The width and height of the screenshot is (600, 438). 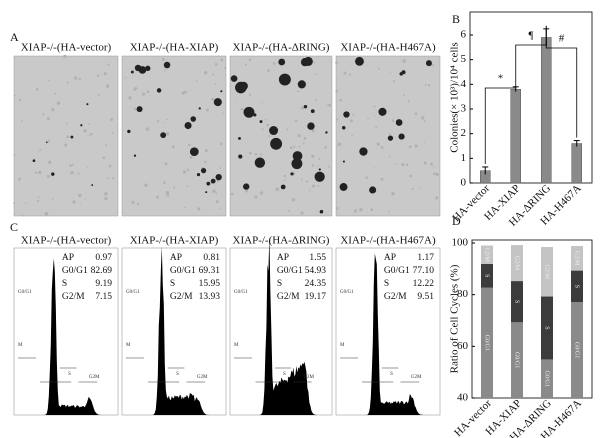 I want to click on histogram-frame, so click(x=66, y=331).